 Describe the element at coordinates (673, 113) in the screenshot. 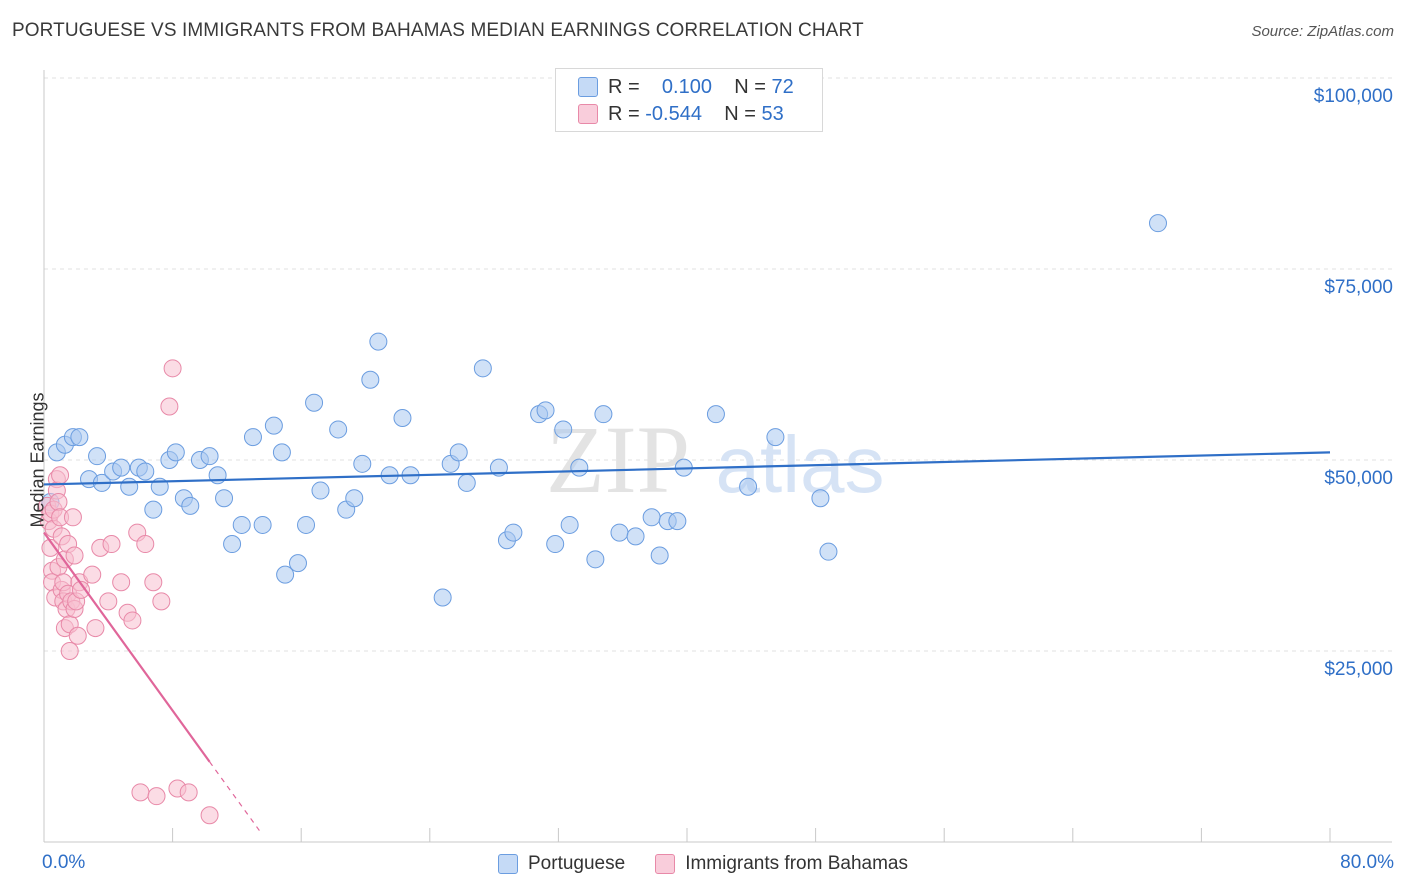

I see `legend-r-value: -0.544` at that location.